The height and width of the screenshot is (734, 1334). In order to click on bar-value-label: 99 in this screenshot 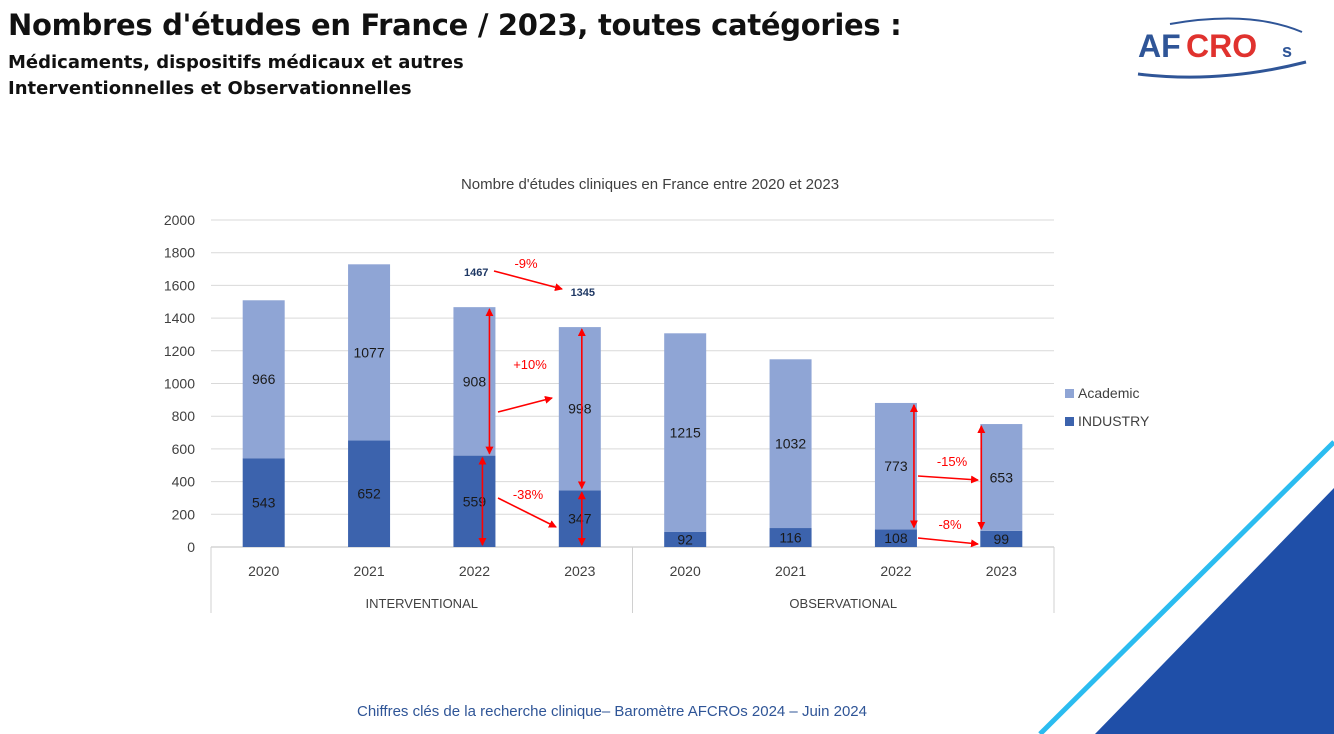, I will do `click(1002, 539)`.